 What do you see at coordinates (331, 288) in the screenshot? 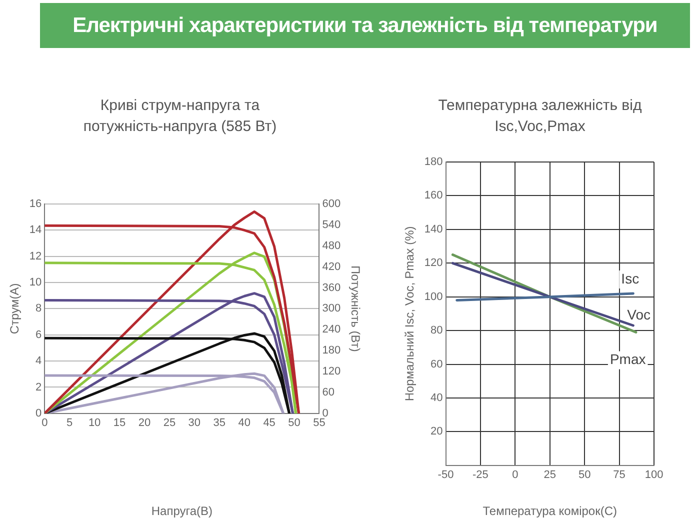
I see `y2-tick-label: 360` at bounding box center [331, 288].